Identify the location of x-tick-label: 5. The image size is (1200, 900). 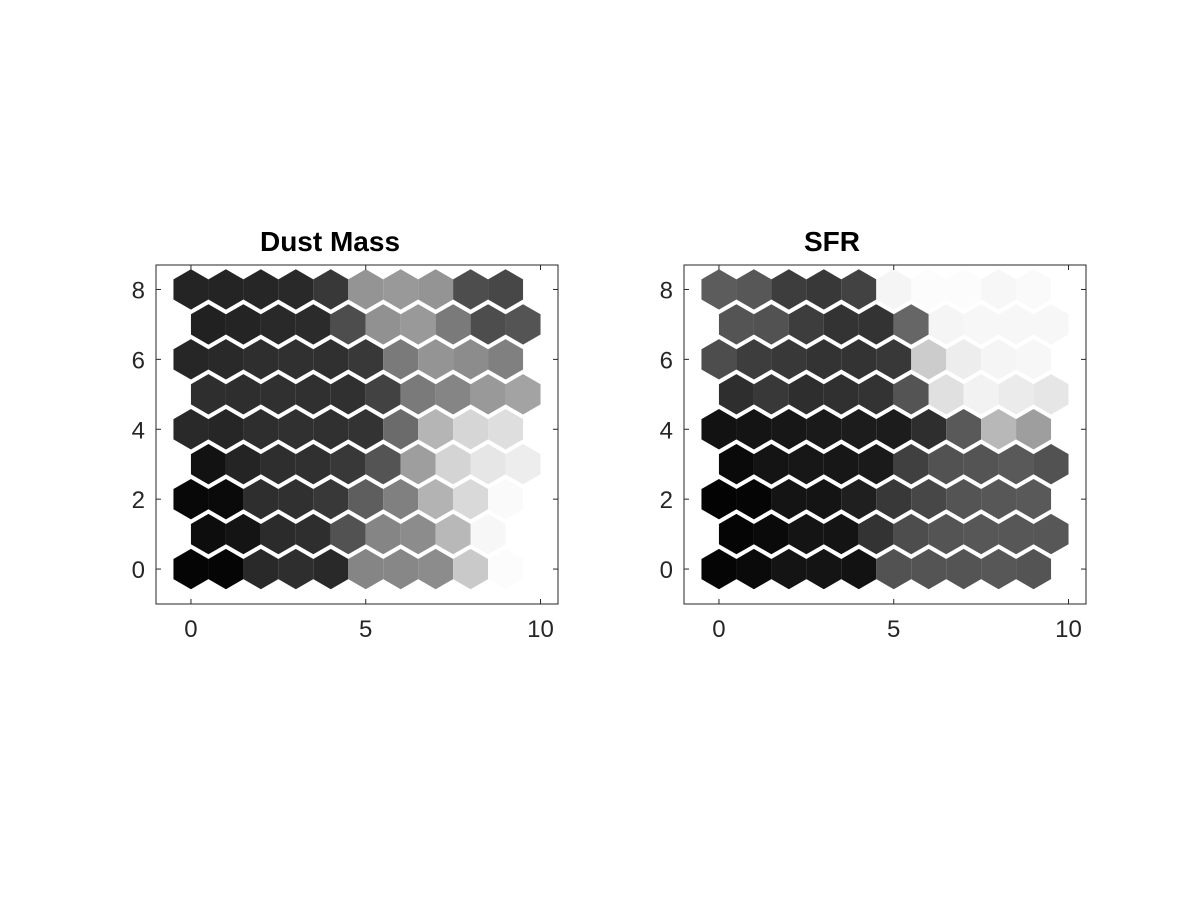
(365, 629).